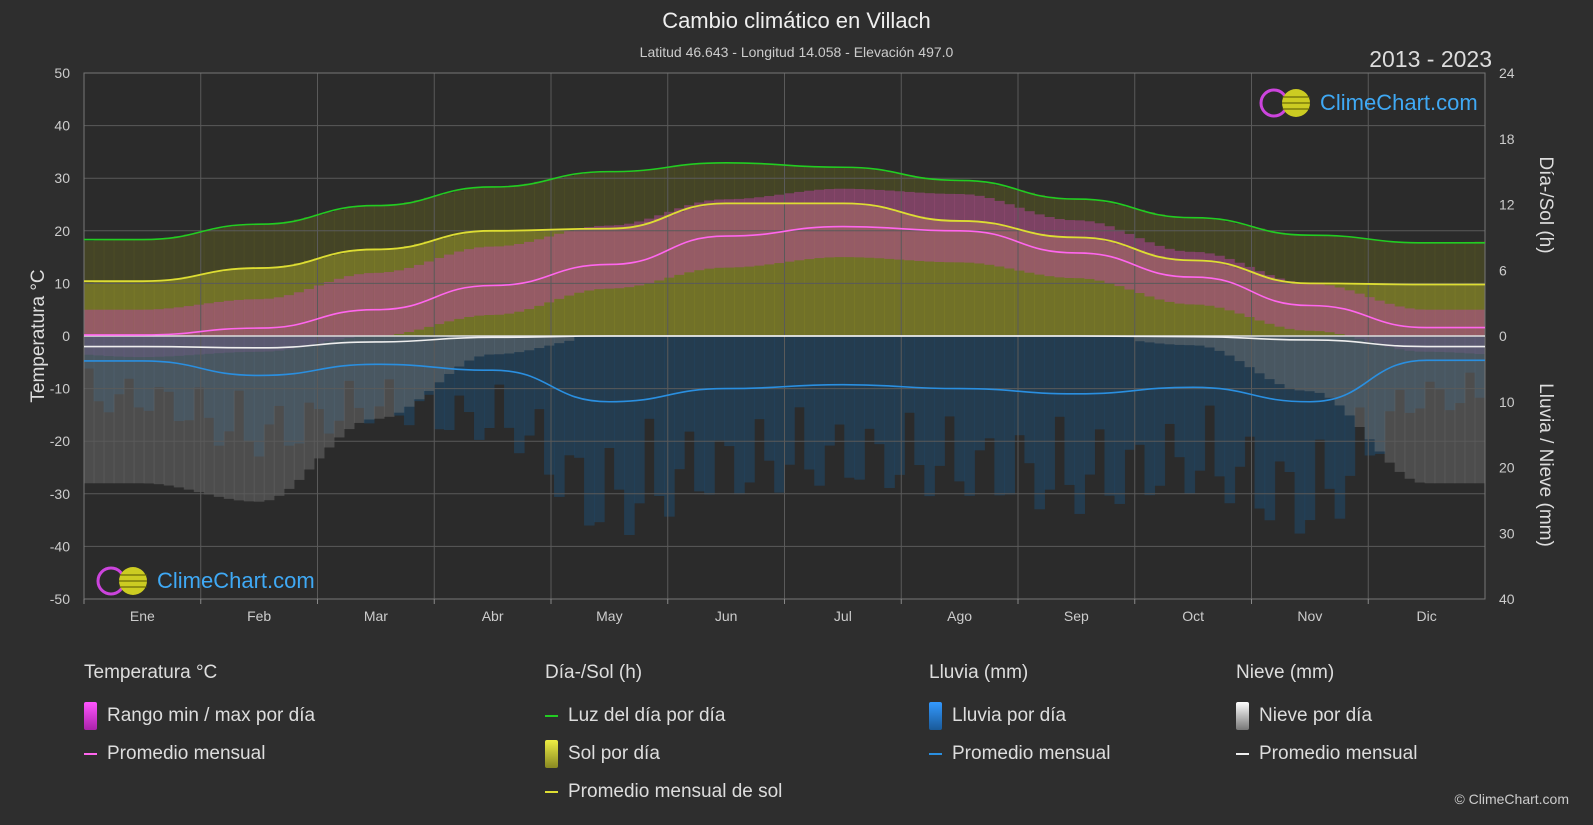  I want to click on y-tick-label-left: 40, so click(62, 126).